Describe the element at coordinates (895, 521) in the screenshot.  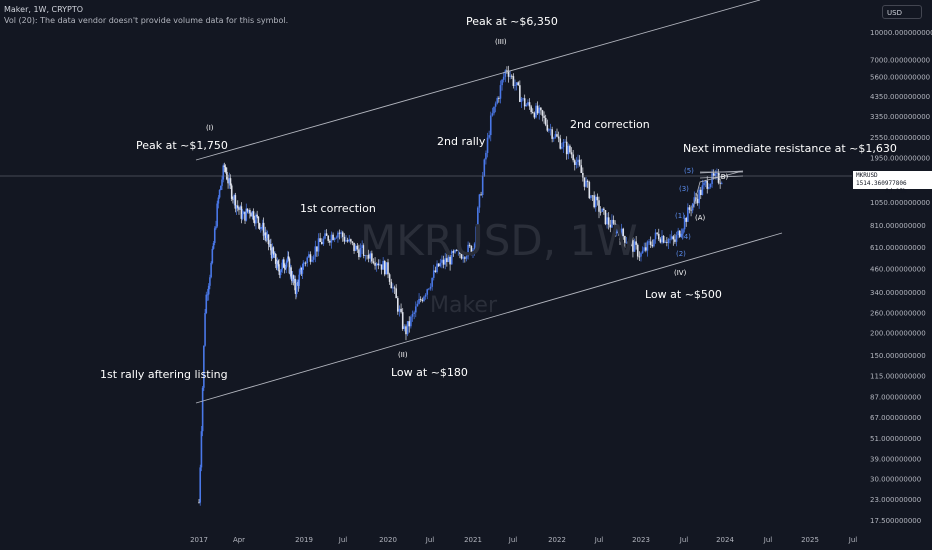
I see `price-tick-label: 17.500000000` at that location.